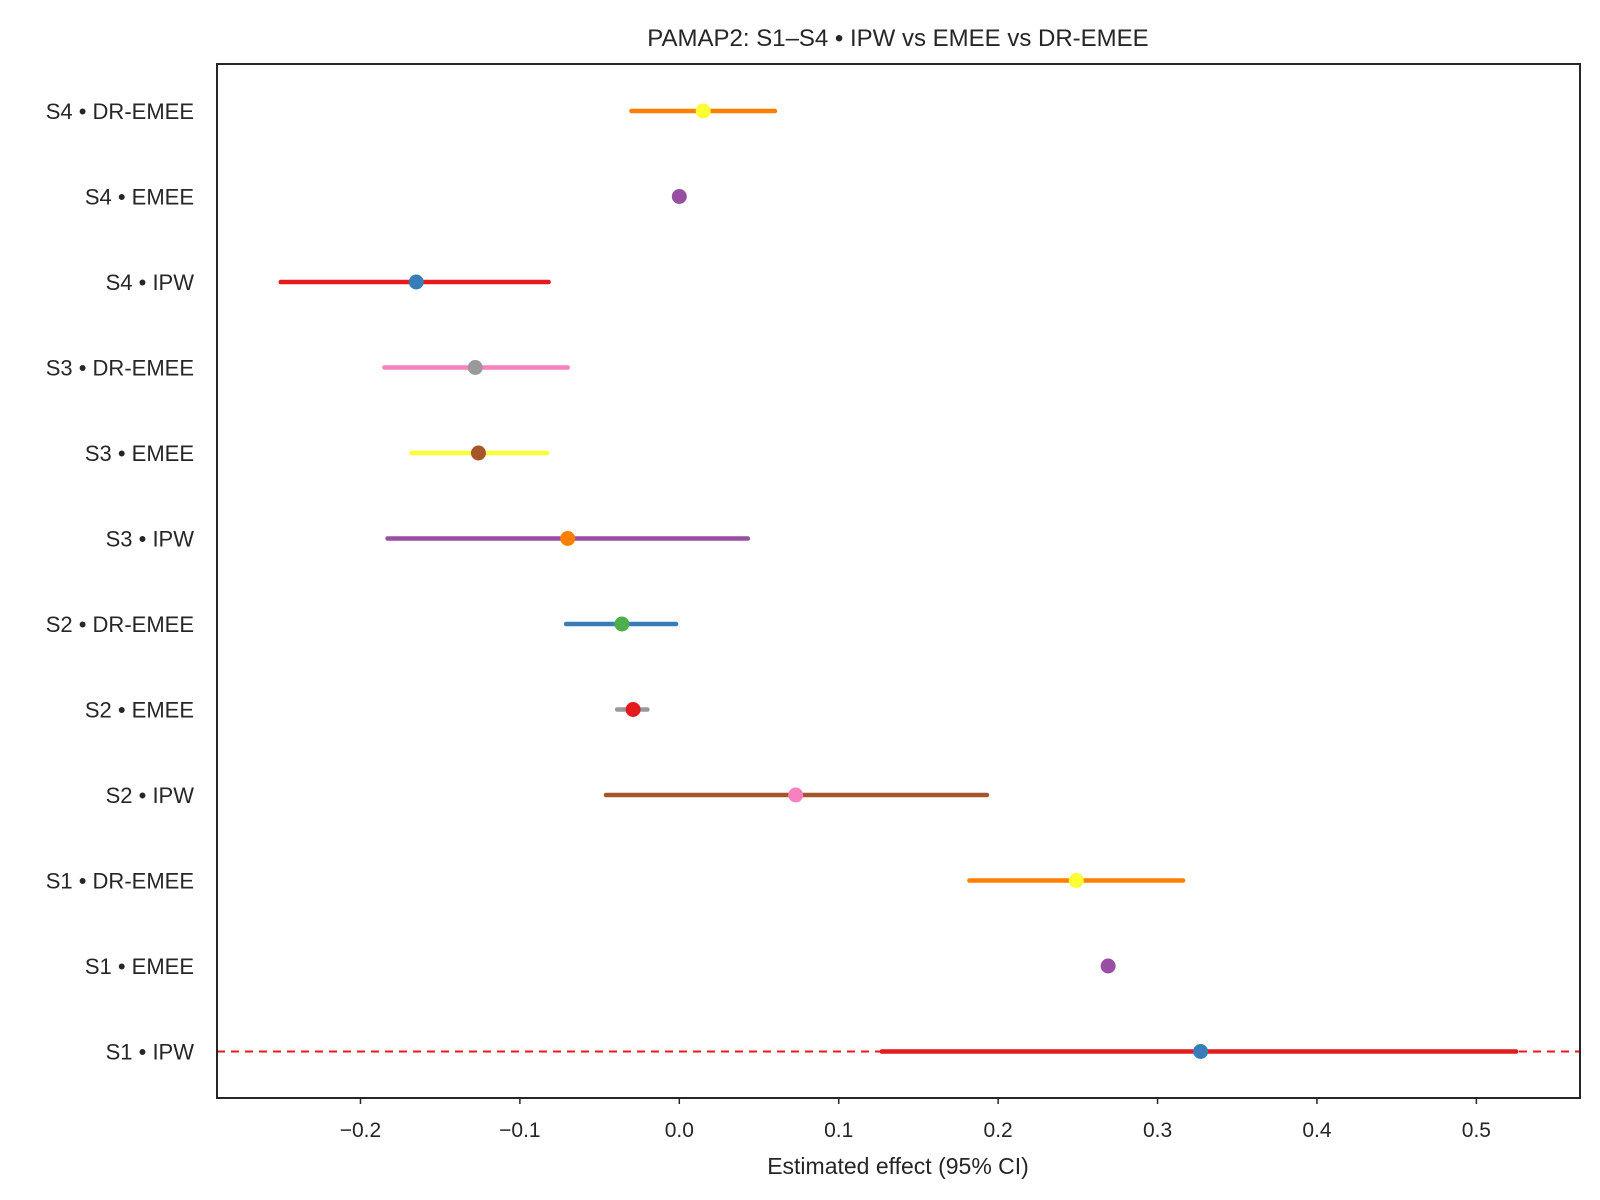 Image resolution: width=1600 pixels, height=1200 pixels. What do you see at coordinates (915, 1120) in the screenshot?
I see `x-tick-labels: −0.2 −0.1 0.0 0.1 0.2 0.3 0.4 0.5` at bounding box center [915, 1120].